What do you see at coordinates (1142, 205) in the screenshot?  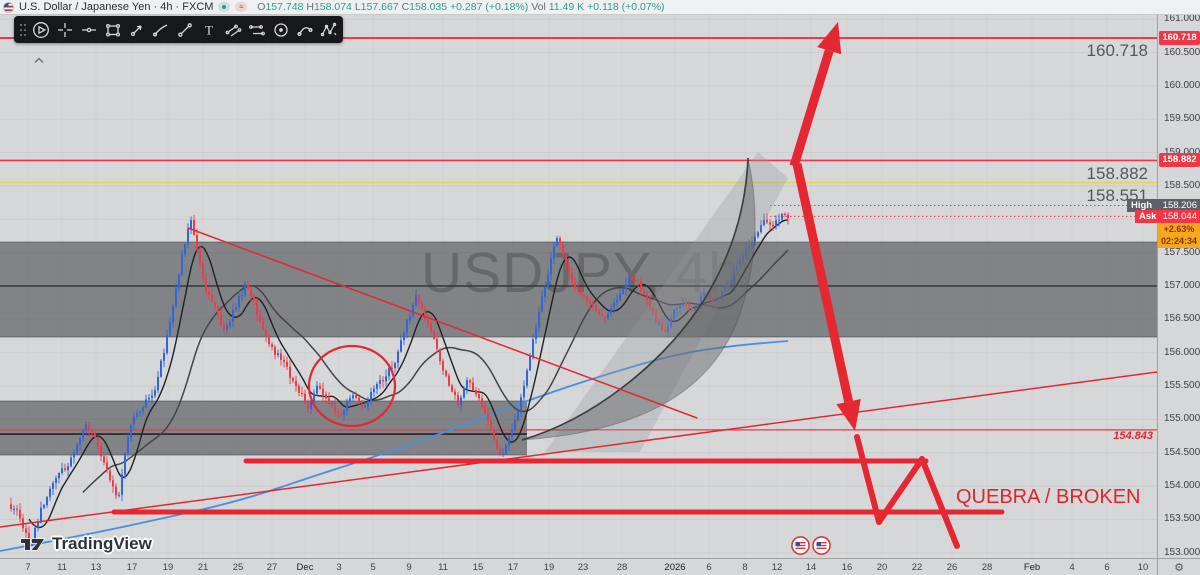 I see `high-badge-tag: High` at bounding box center [1142, 205].